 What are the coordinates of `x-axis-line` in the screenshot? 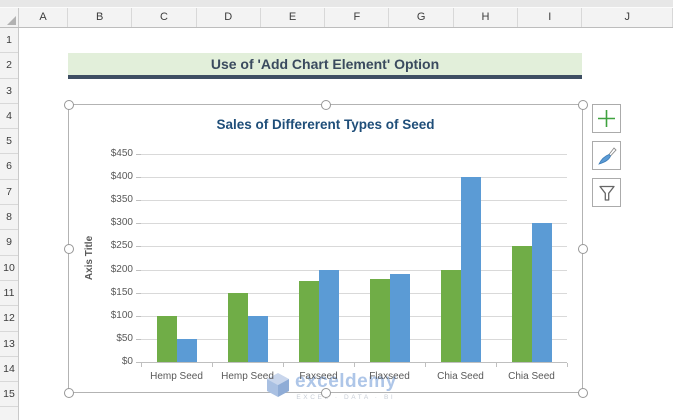 It's located at (354, 362).